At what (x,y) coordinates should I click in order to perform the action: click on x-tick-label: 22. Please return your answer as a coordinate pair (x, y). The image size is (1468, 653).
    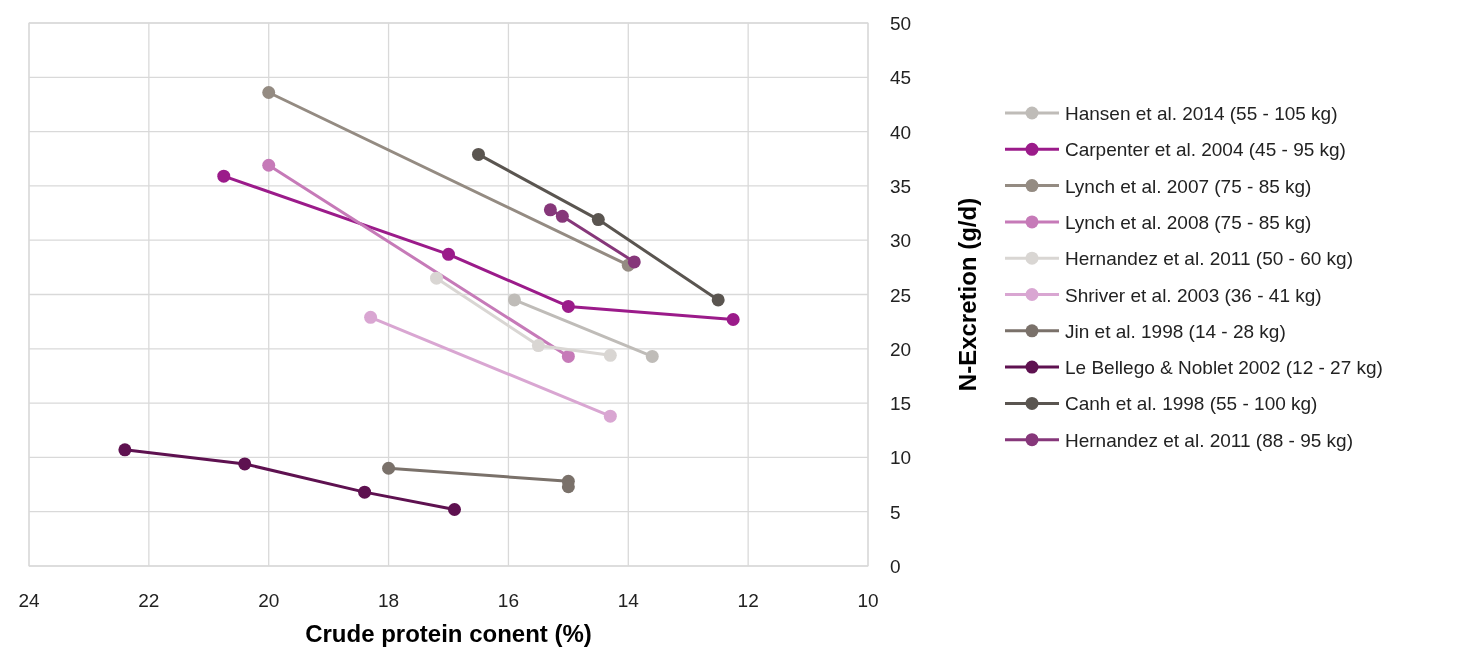
    Looking at the image, I should click on (149, 600).